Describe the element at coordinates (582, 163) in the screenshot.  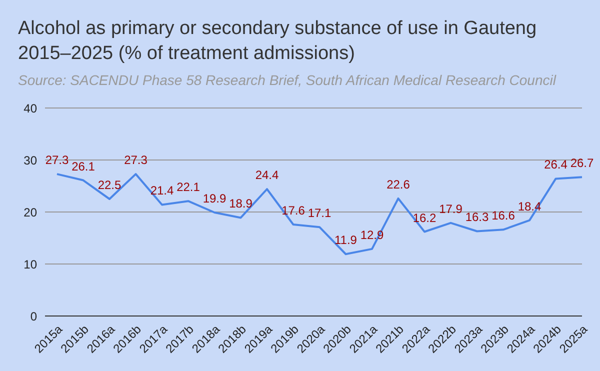
I see `data-label: 26.7` at that location.